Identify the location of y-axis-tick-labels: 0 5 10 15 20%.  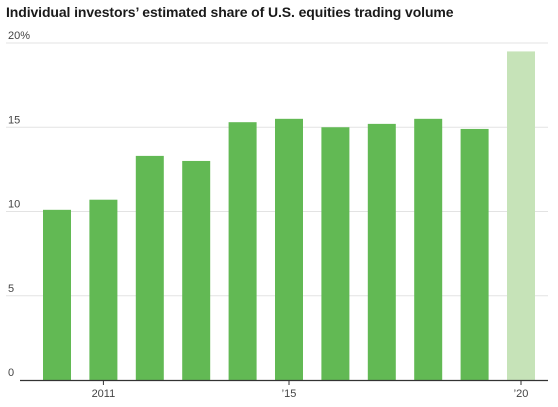
(19, 204).